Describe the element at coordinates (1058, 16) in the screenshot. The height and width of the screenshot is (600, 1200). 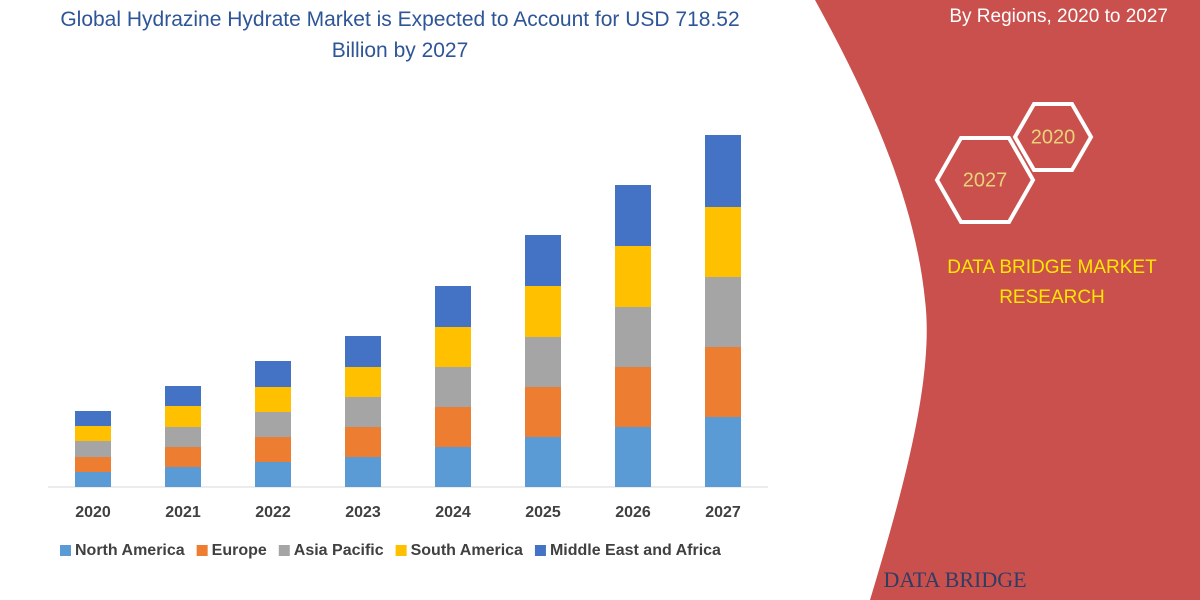
I see `side-heading: By Regions, 2020 to 2027` at that location.